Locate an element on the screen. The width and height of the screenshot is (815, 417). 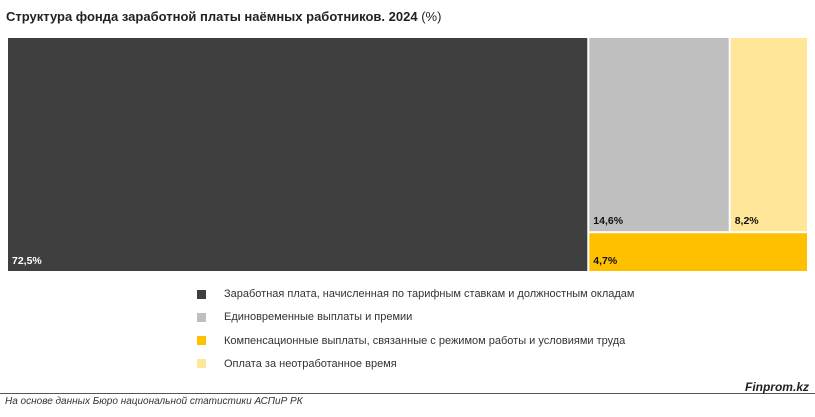
treemap-block-unworked-time is located at coordinates (768, 135).